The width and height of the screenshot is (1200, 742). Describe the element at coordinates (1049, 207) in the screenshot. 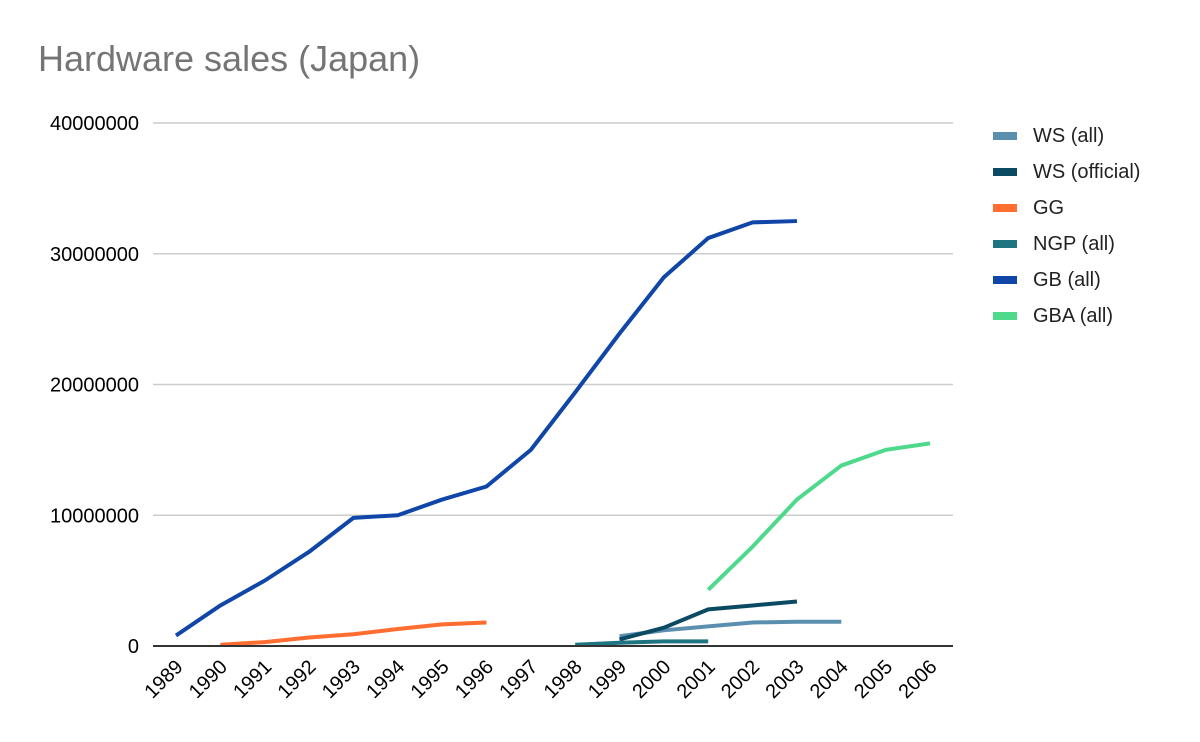

I see `legend-label: GG` at that location.